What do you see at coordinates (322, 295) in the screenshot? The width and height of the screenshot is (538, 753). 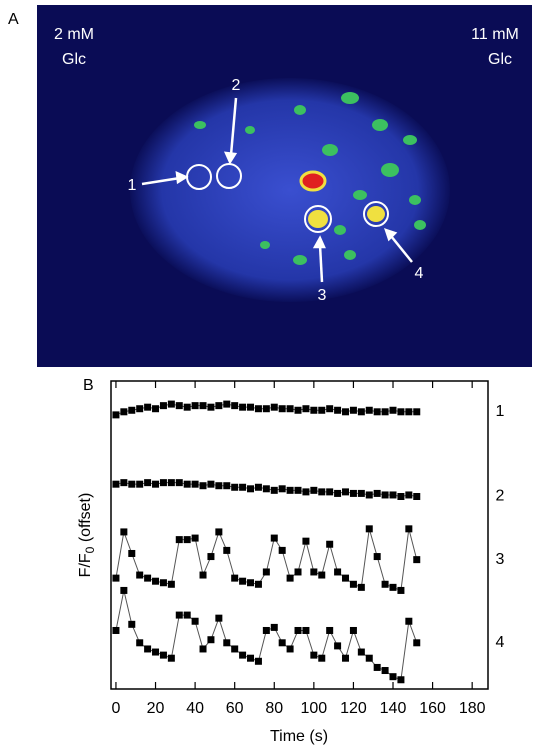 I see `cell-label: 3` at bounding box center [322, 295].